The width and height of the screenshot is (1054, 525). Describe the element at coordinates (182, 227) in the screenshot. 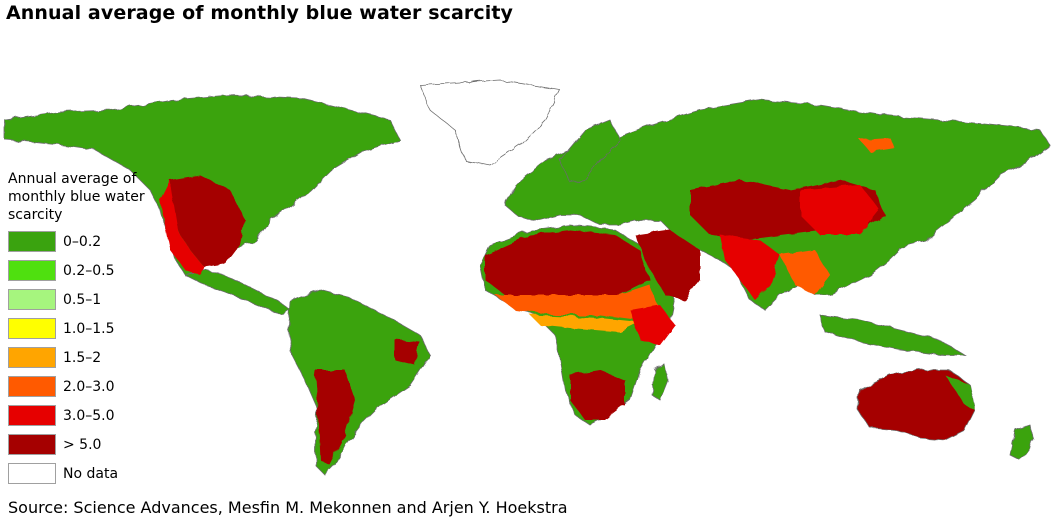

I see `scarcity-zone-north-america-edge` at that location.